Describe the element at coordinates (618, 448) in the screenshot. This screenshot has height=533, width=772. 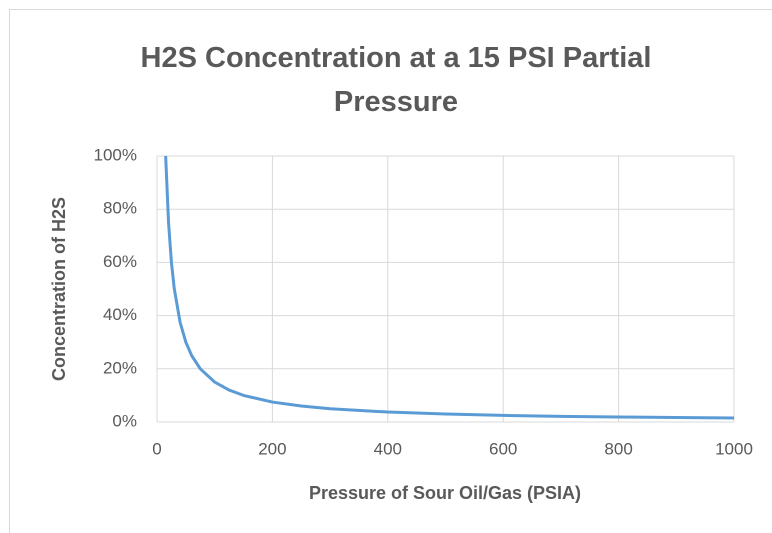
I see `x-tick-label: 800` at that location.